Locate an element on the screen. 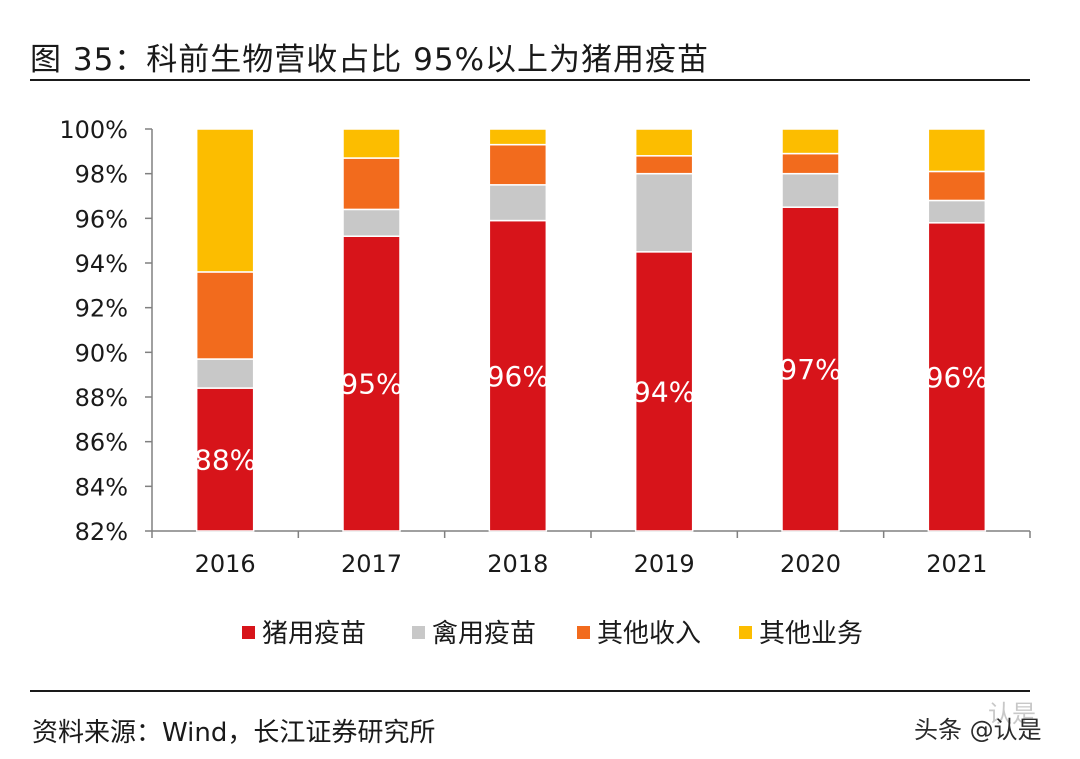 This screenshot has height=759, width=1080. x-tick-label: 2021 is located at coordinates (956, 564).